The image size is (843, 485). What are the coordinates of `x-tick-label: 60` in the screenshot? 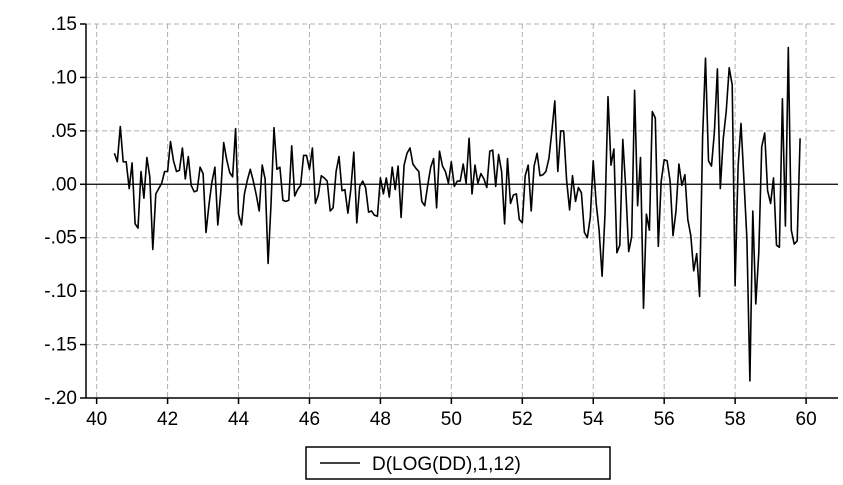 It's located at (806, 419).